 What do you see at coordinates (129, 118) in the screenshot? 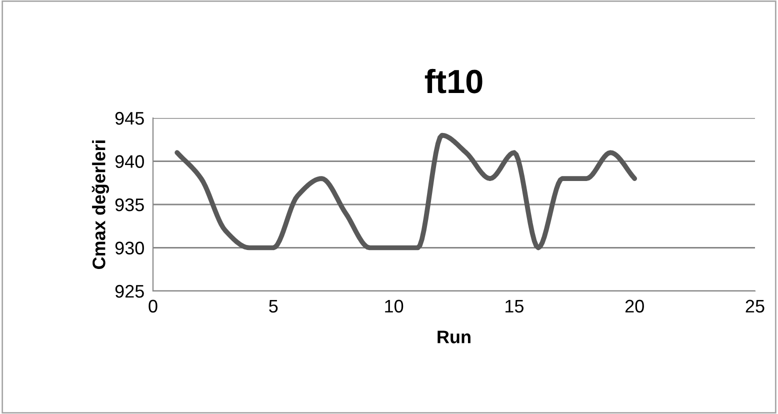
I see `y-tick-label: 945` at bounding box center [129, 118].